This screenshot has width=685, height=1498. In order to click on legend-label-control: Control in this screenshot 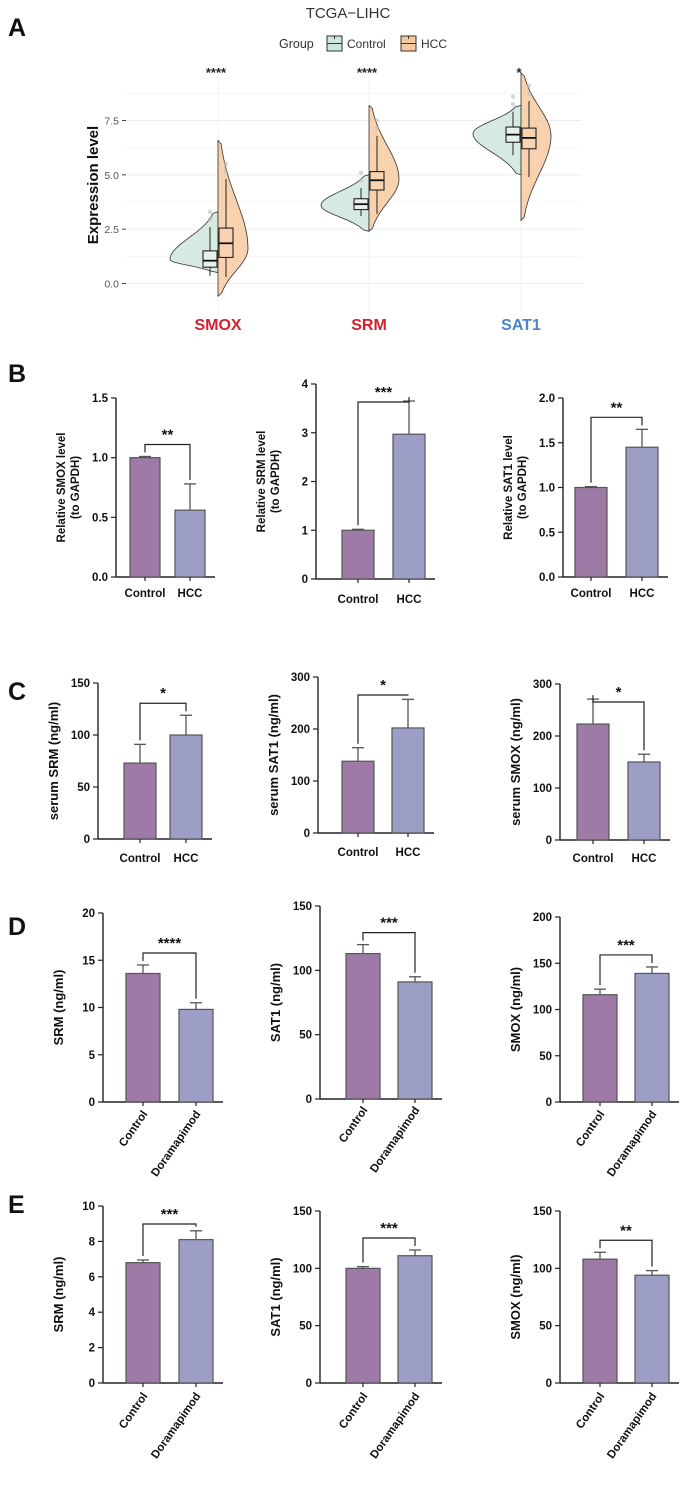, I will do `click(366, 44)`.